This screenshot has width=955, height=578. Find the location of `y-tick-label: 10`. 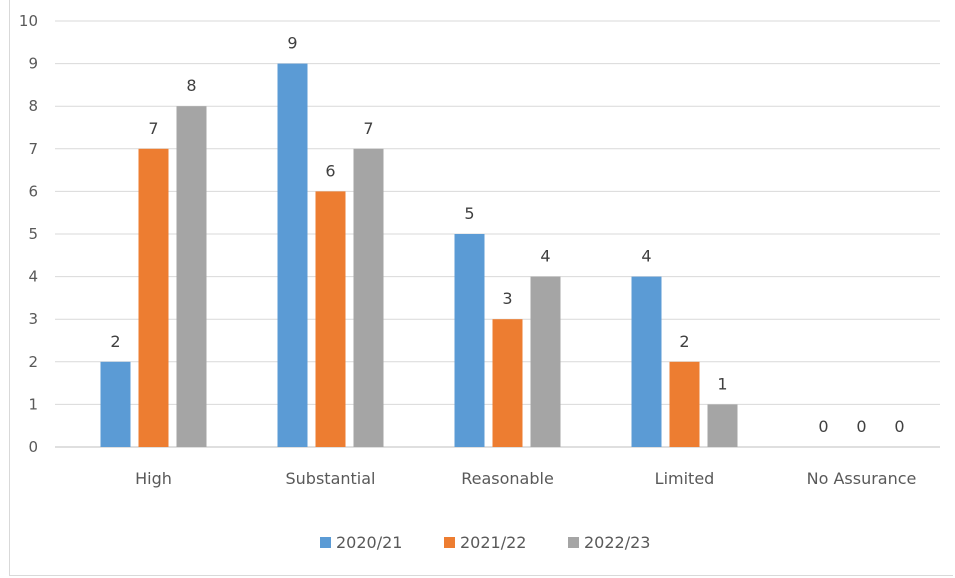

y-tick-label: 10 is located at coordinates (28, 21).